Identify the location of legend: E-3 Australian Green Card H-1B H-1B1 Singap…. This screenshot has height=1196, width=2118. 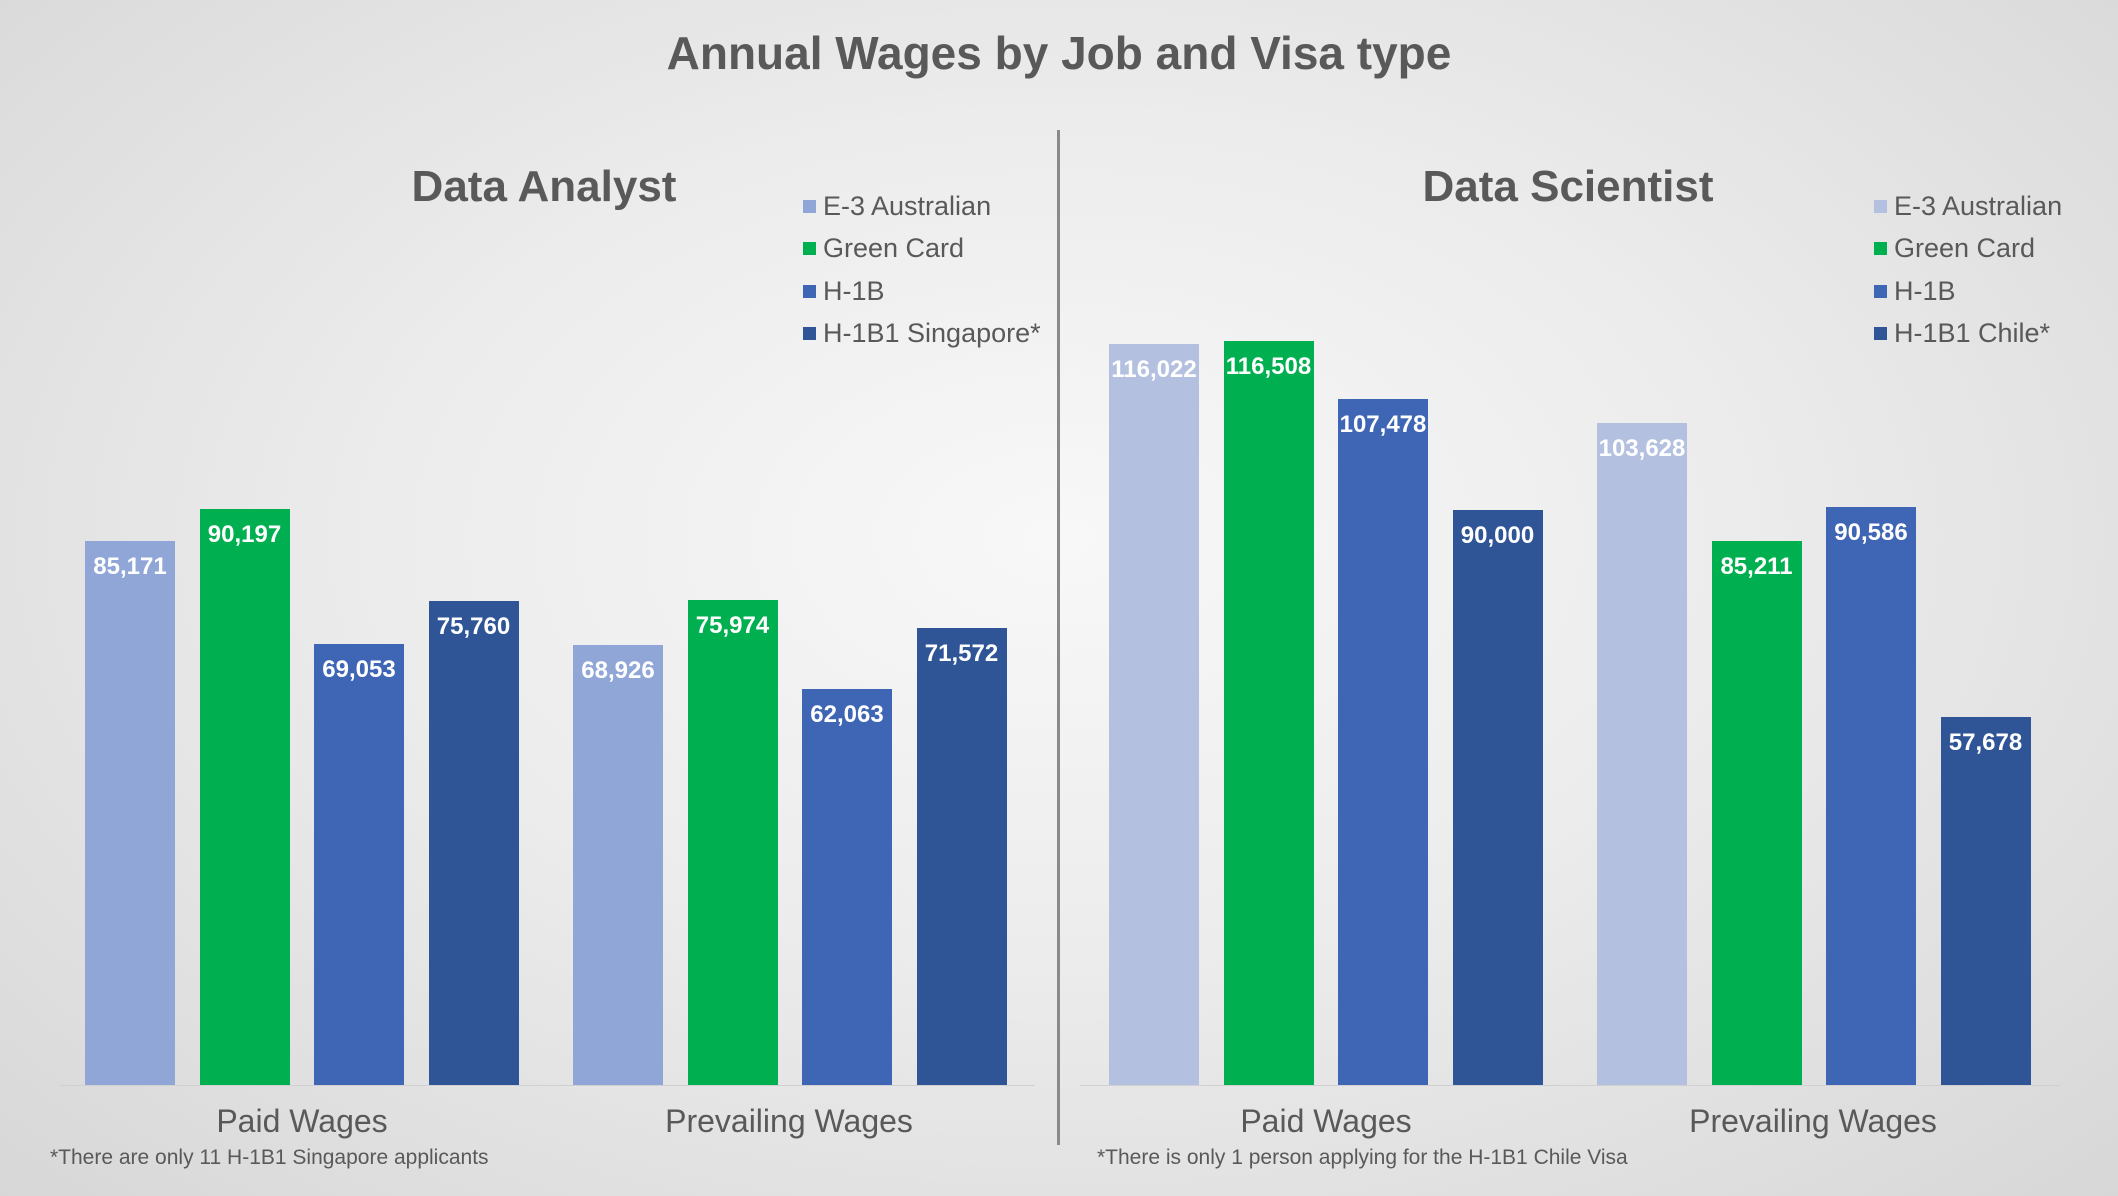
(922, 270).